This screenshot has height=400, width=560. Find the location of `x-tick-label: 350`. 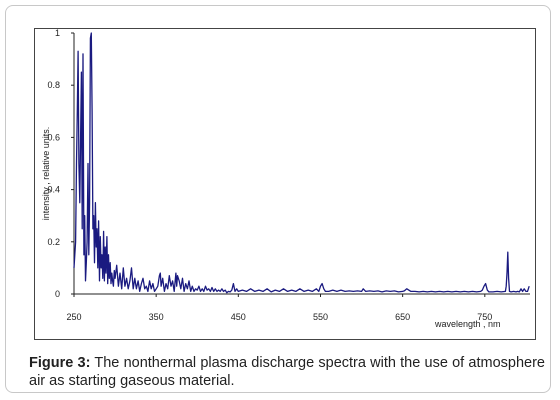

x-tick-label: 350 is located at coordinates (156, 317).